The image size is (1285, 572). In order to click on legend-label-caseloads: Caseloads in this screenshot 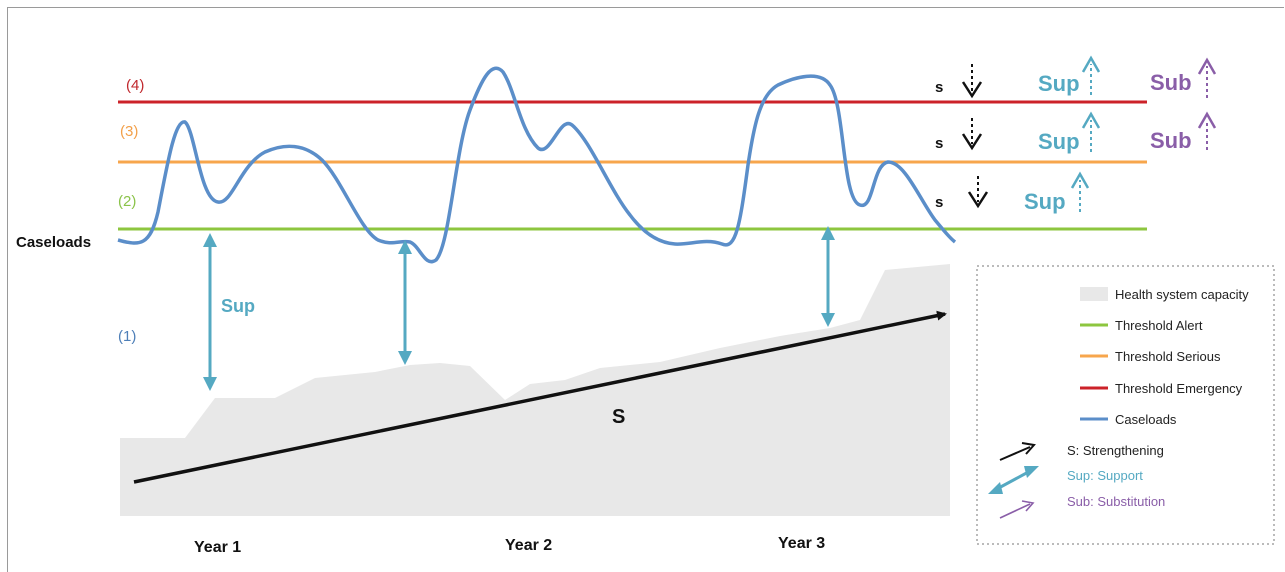, I will do `click(1146, 419)`.